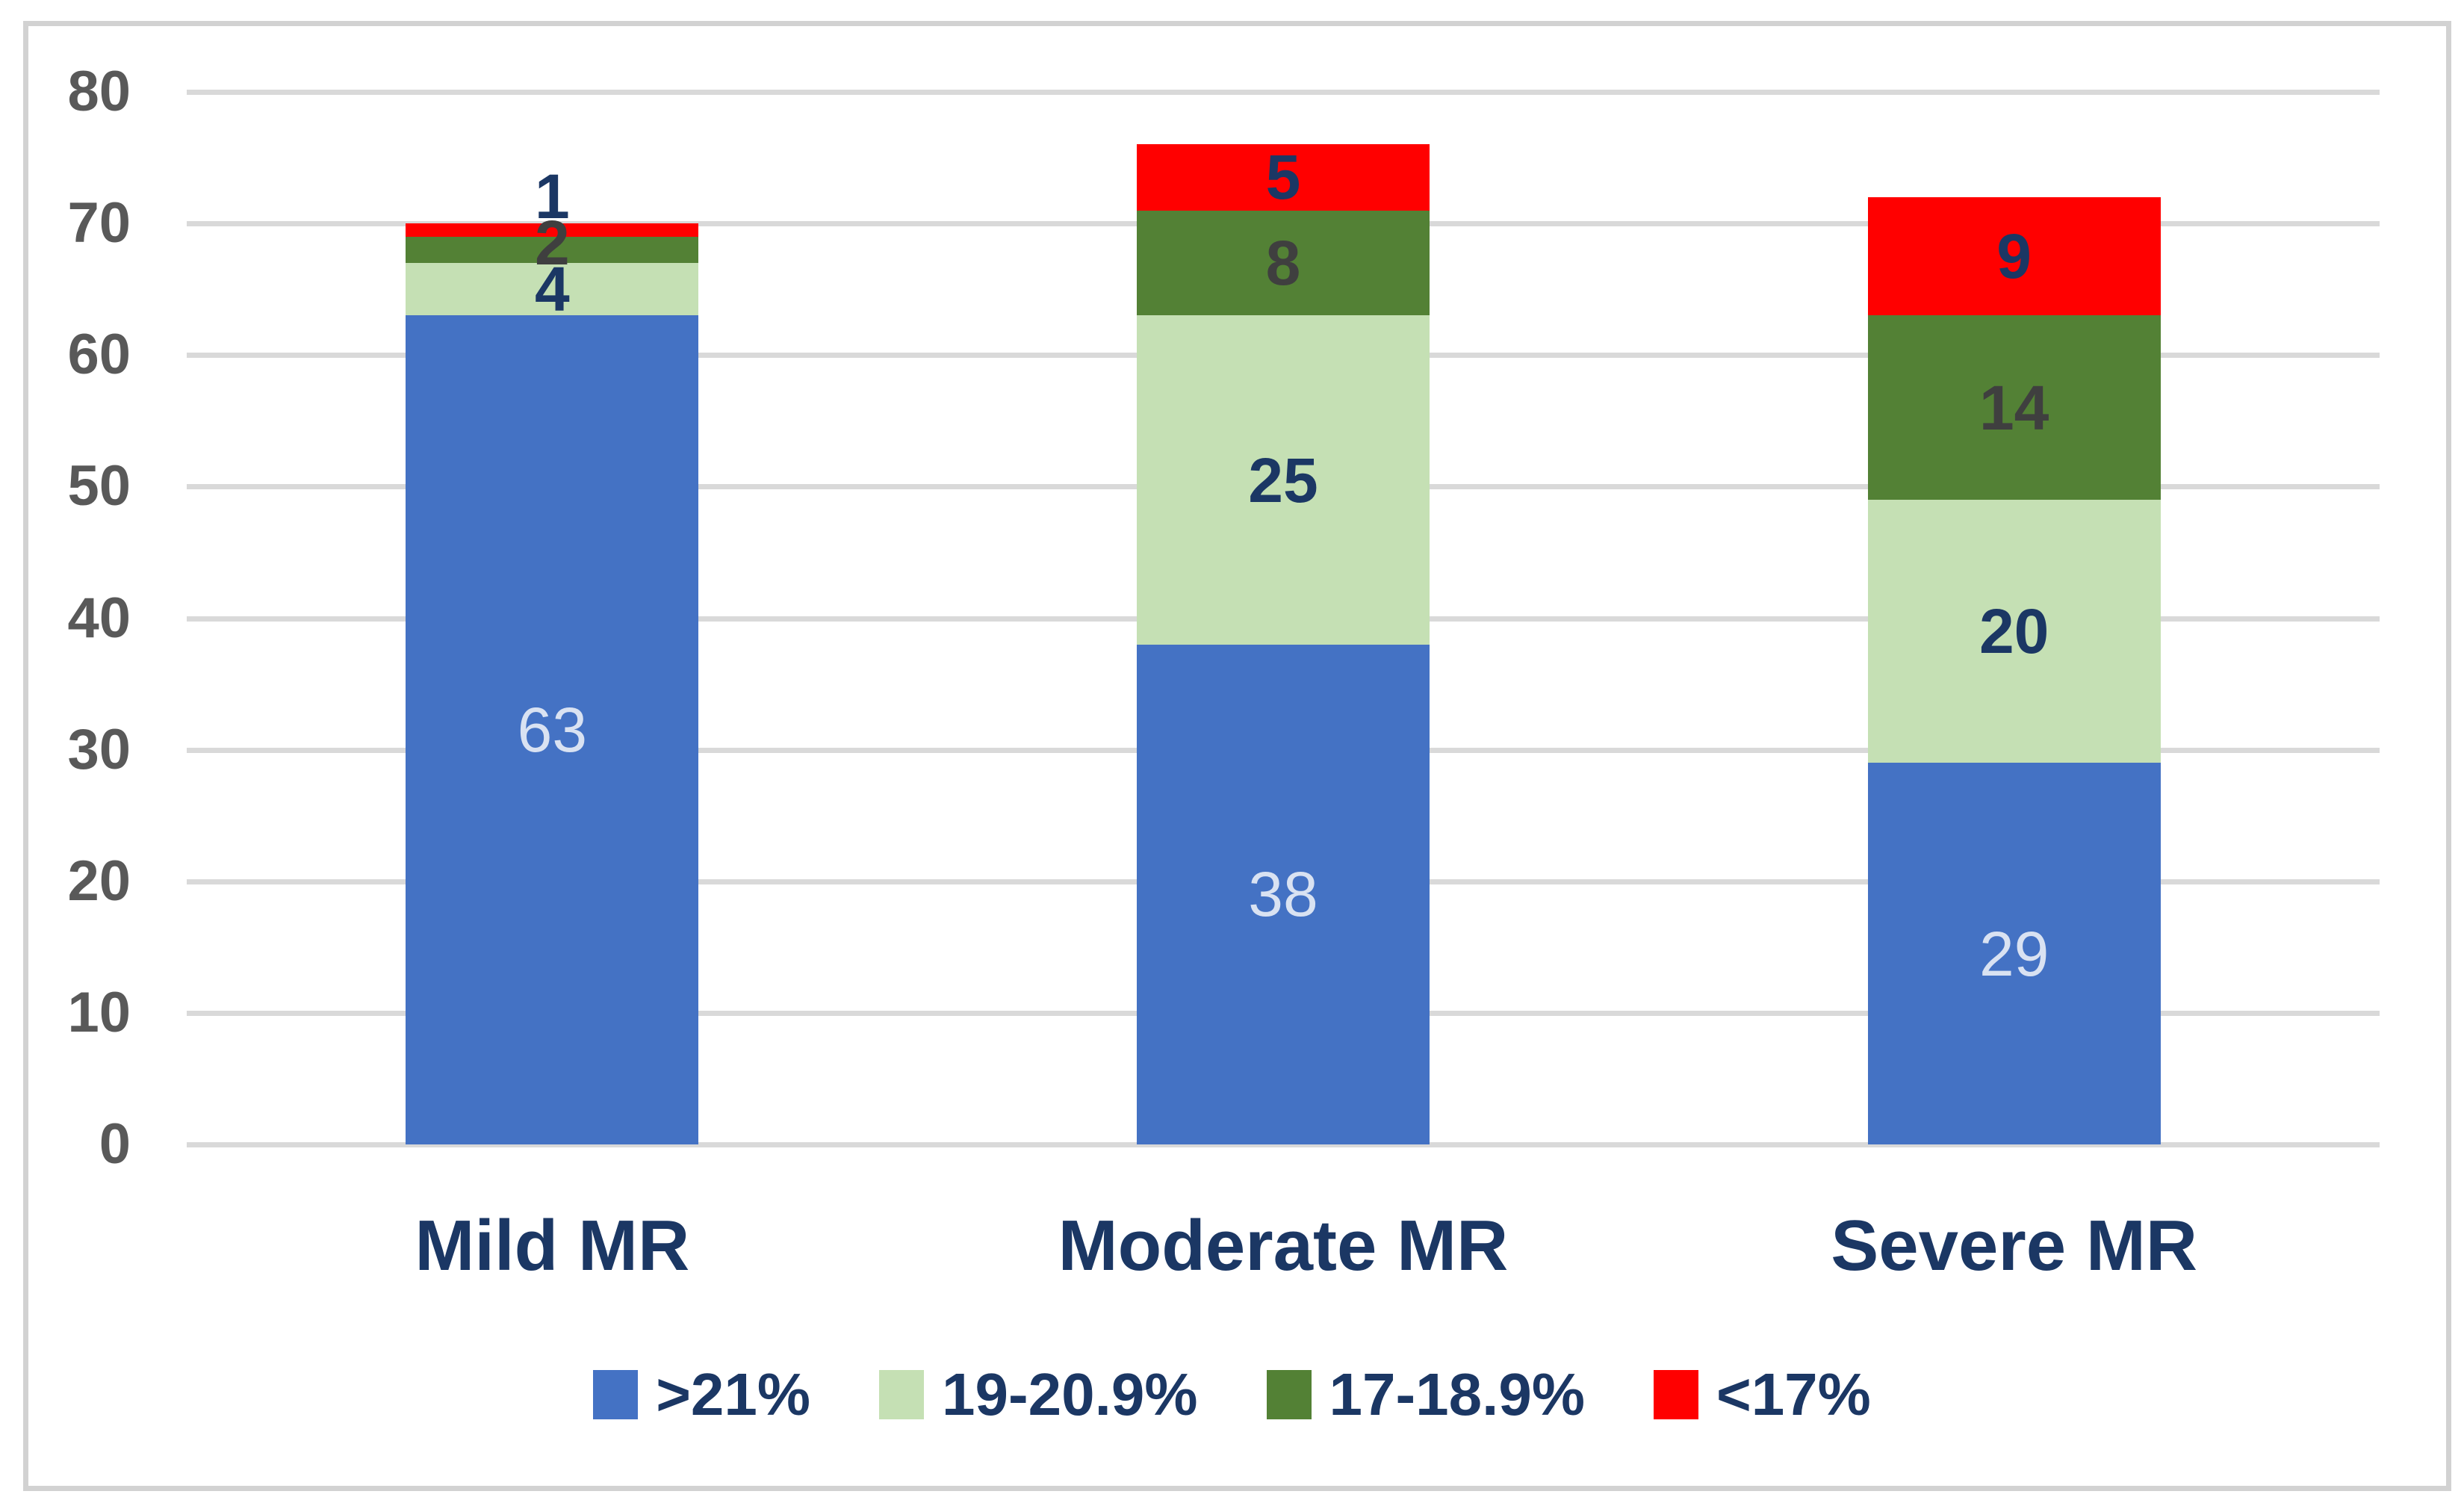 This screenshot has width=2464, height=1503. What do you see at coordinates (552, 1246) in the screenshot?
I see `category-label: Mild MR` at bounding box center [552, 1246].